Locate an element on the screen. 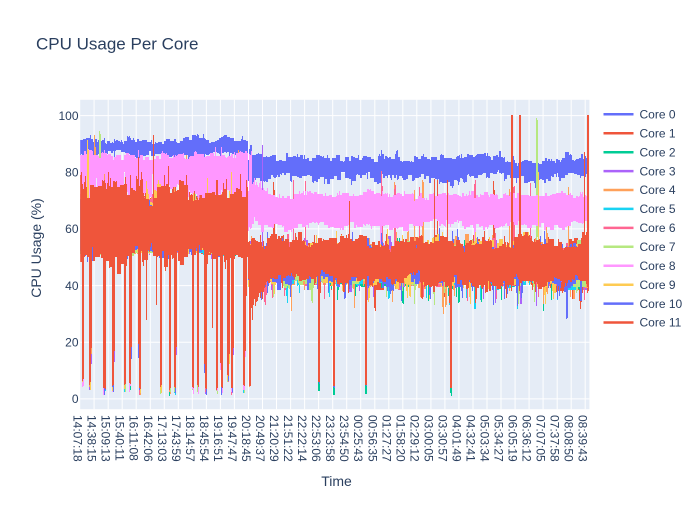  svg-text: 07:37:58 is located at coordinates (555, 438).